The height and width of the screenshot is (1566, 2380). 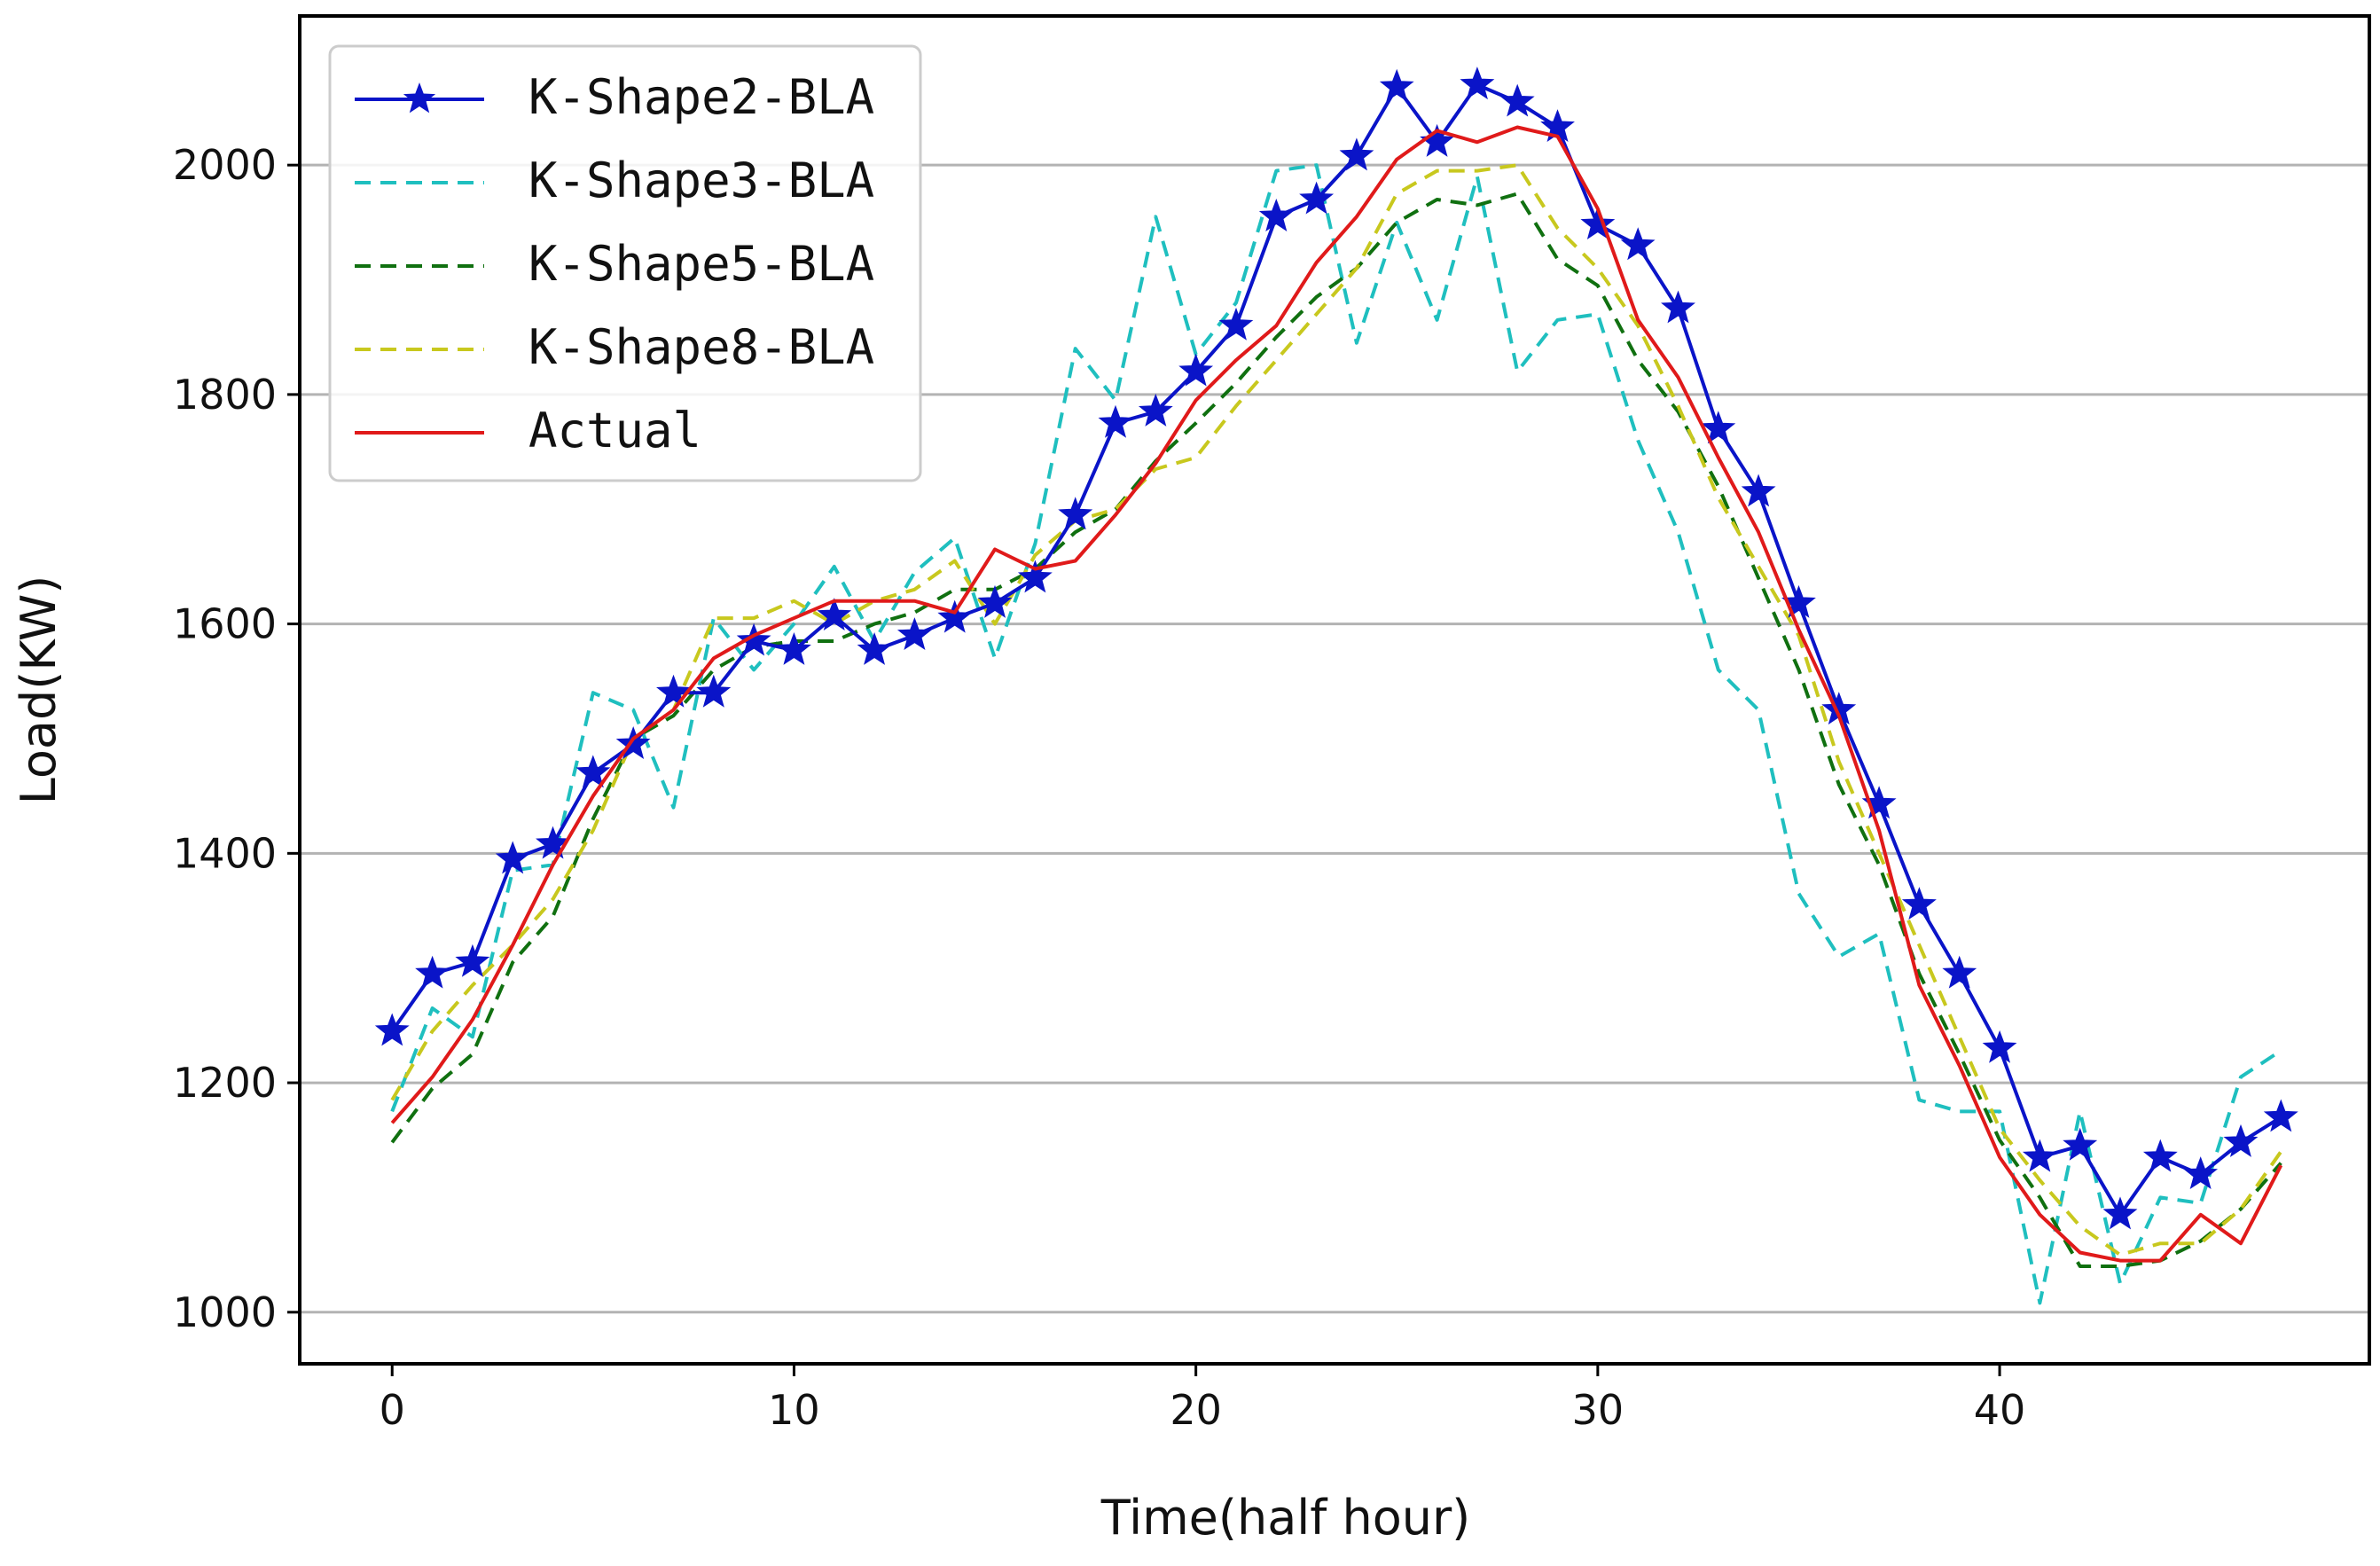 I want to click on legend-label-kshape2: K-Shape2-BLA, so click(x=701, y=97).